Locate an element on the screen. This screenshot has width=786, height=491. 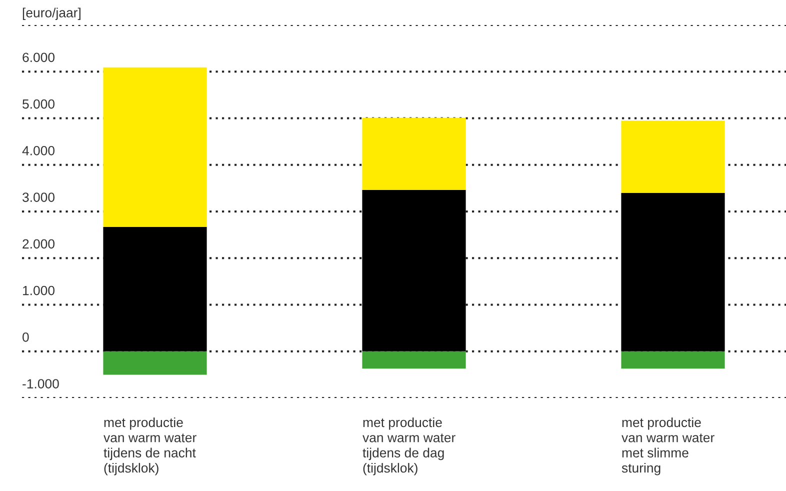
x-tick-label: met productie van warm water tijdens de nacht (tijdsklok) is located at coordinates (150, 446).